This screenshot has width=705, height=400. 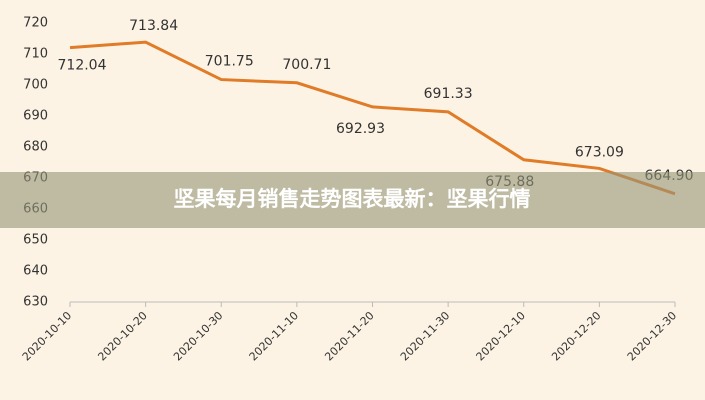 I want to click on y-tick-label: 640, so click(x=35, y=271).